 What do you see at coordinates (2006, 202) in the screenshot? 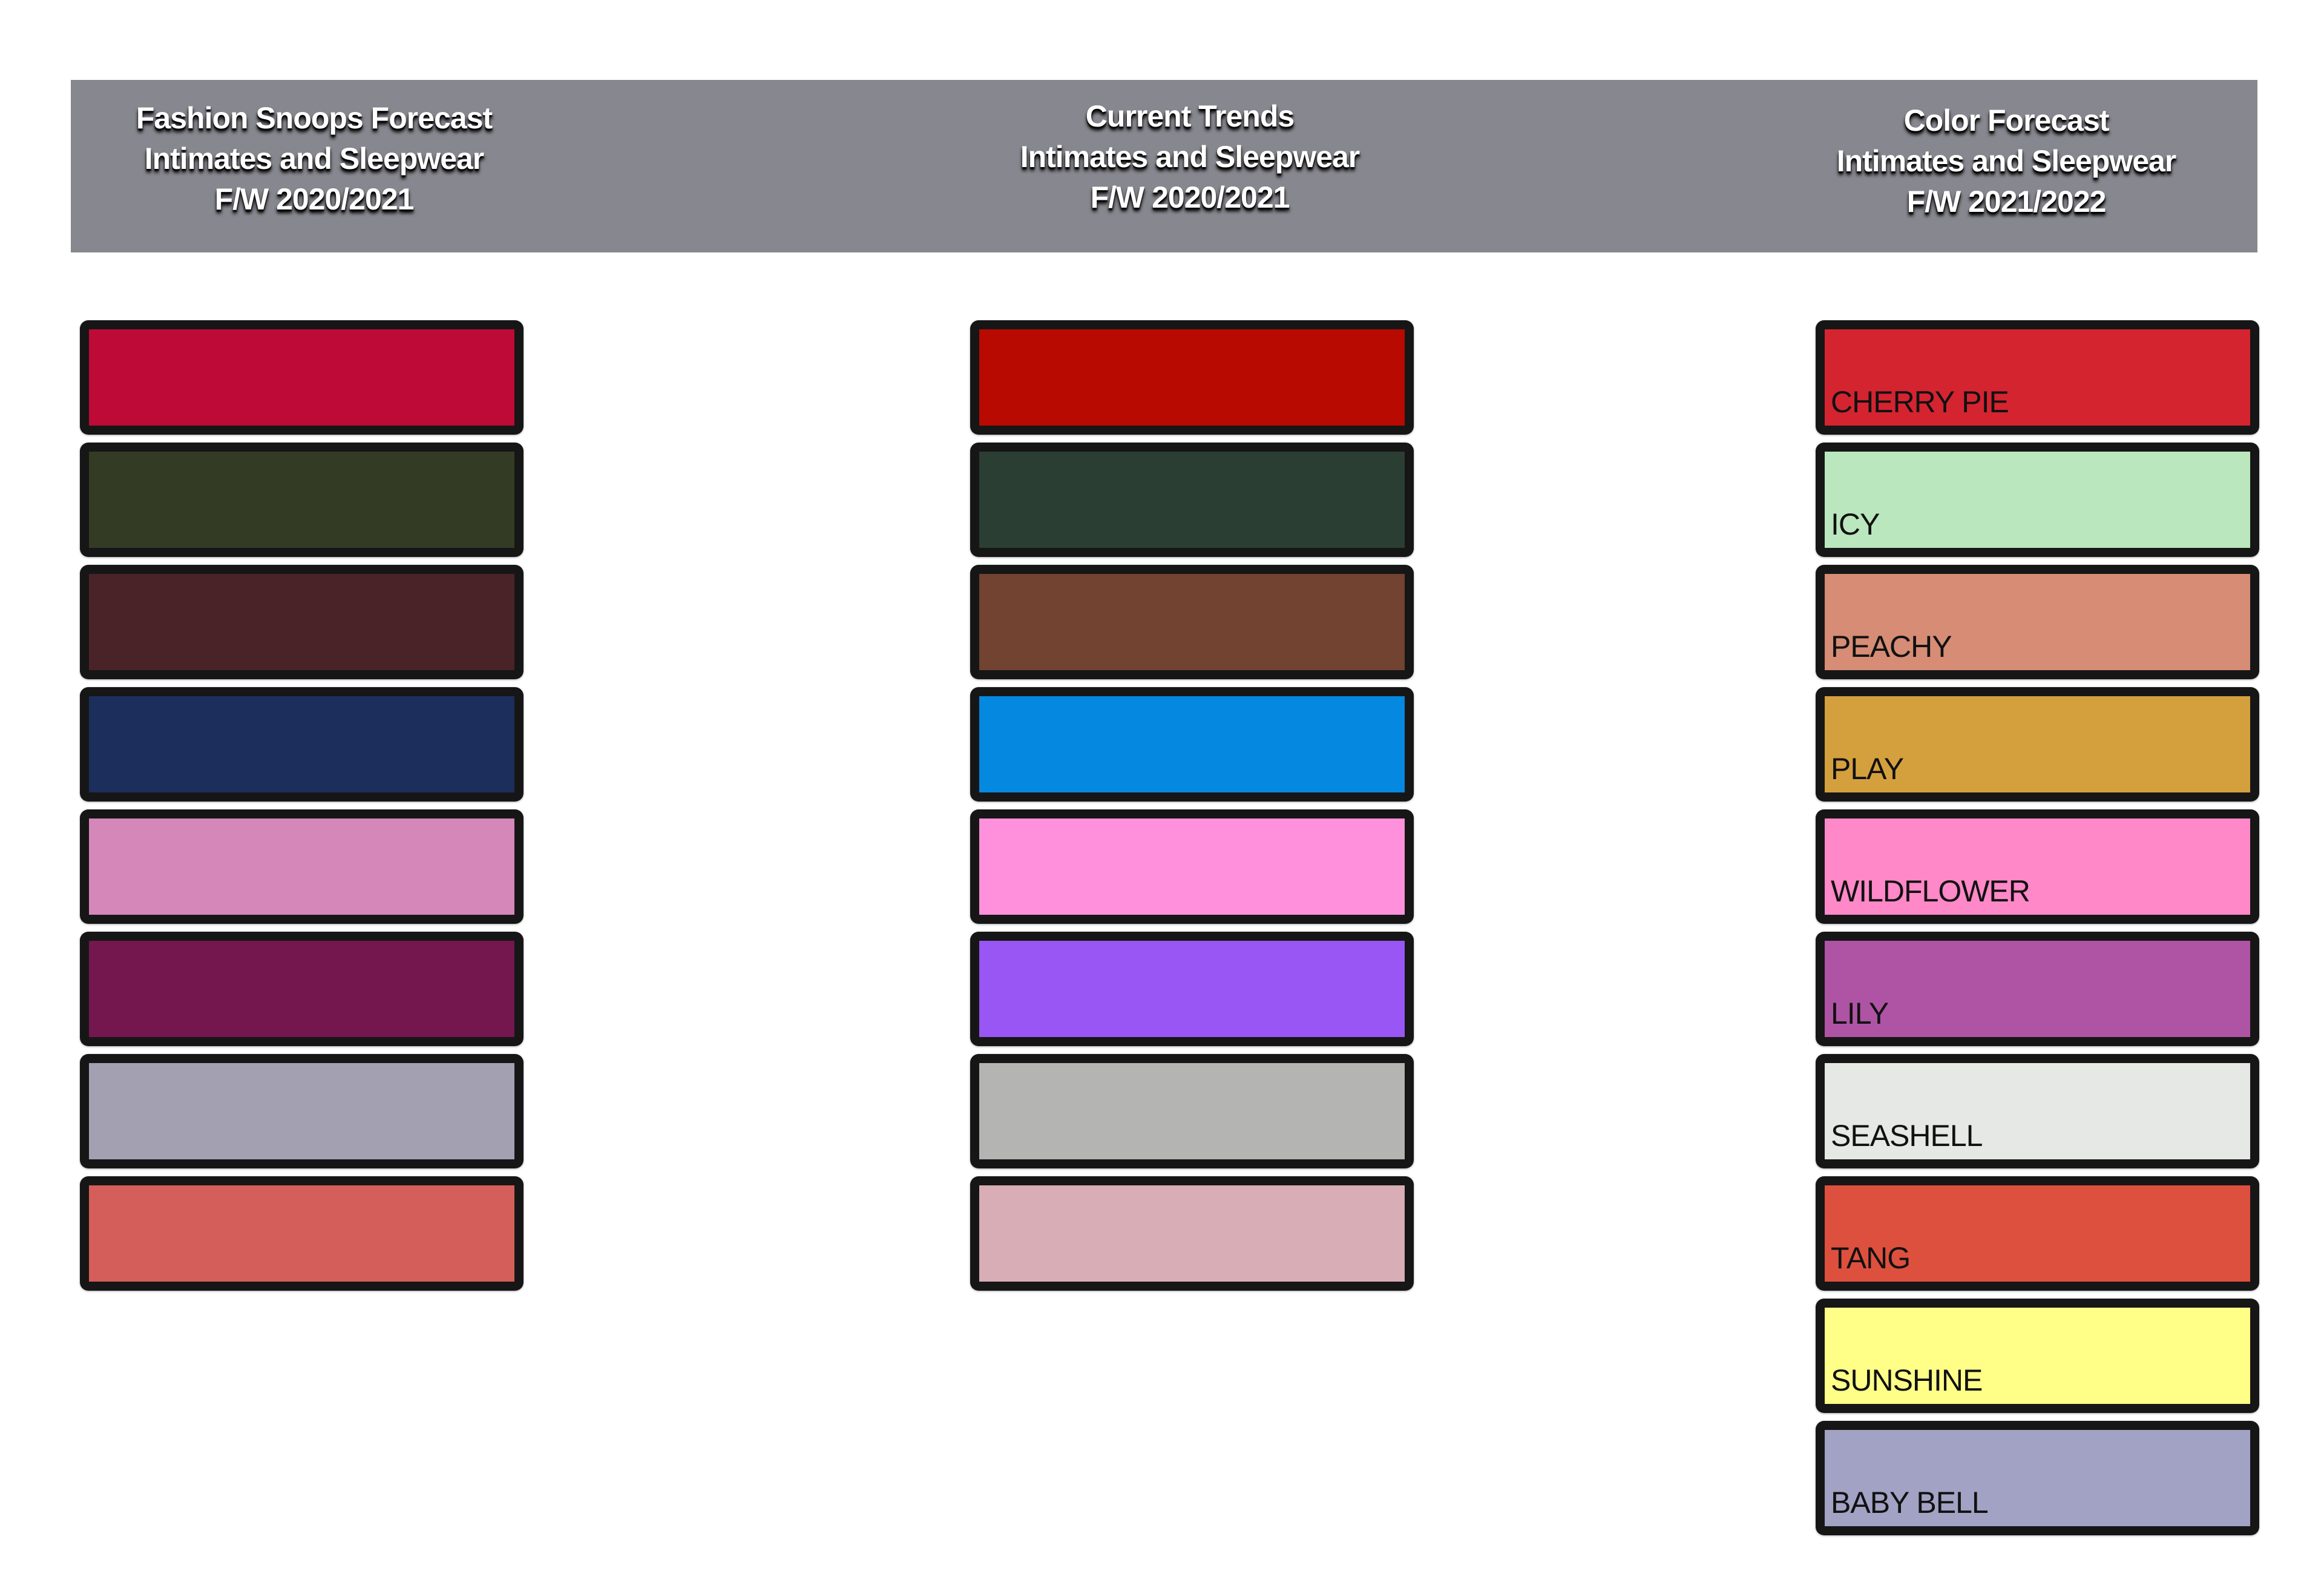
I see `title-line: F/W 2021/2022` at bounding box center [2006, 202].